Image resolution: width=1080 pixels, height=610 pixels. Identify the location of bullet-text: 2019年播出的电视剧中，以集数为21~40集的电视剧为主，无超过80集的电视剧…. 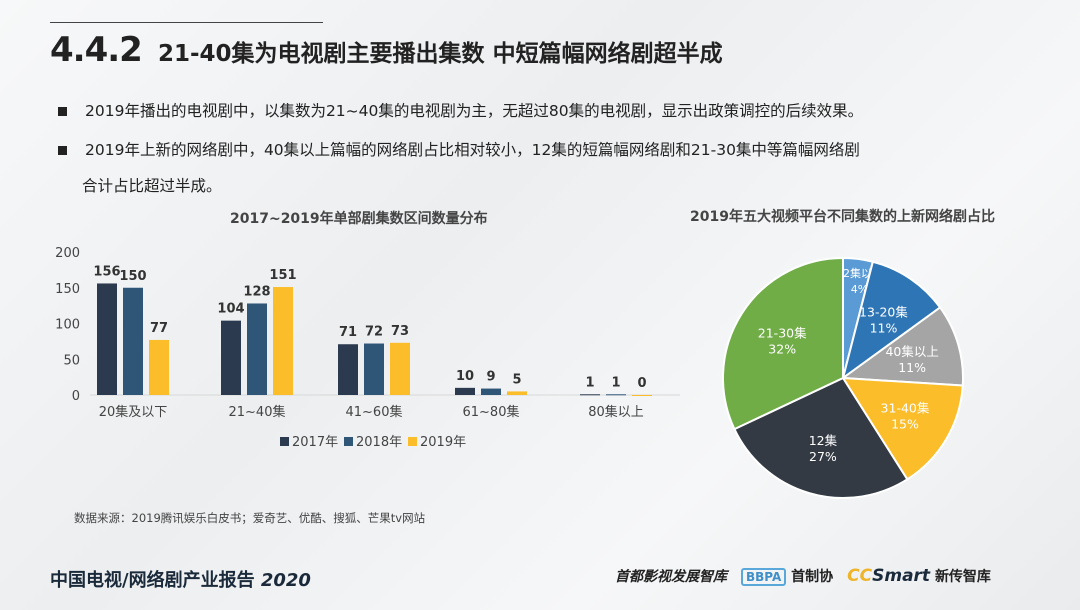
(474, 111).